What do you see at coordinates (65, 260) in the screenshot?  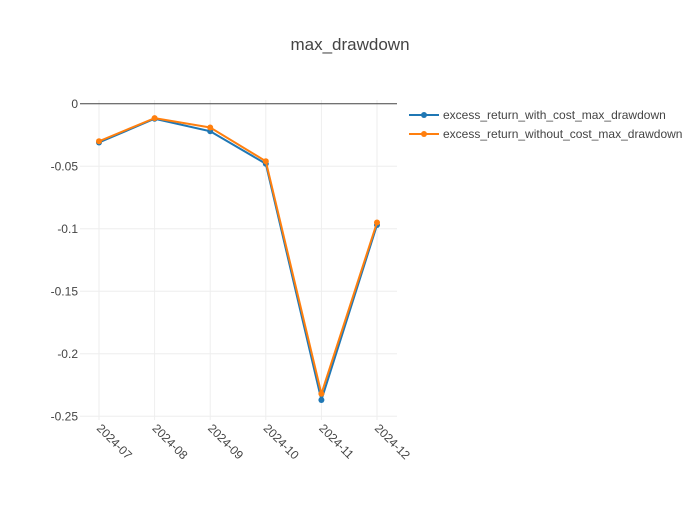 I see `y-axis-ticks: 0 -0.05 -0.1 -0.15 -0.2 -0.25` at bounding box center [65, 260].